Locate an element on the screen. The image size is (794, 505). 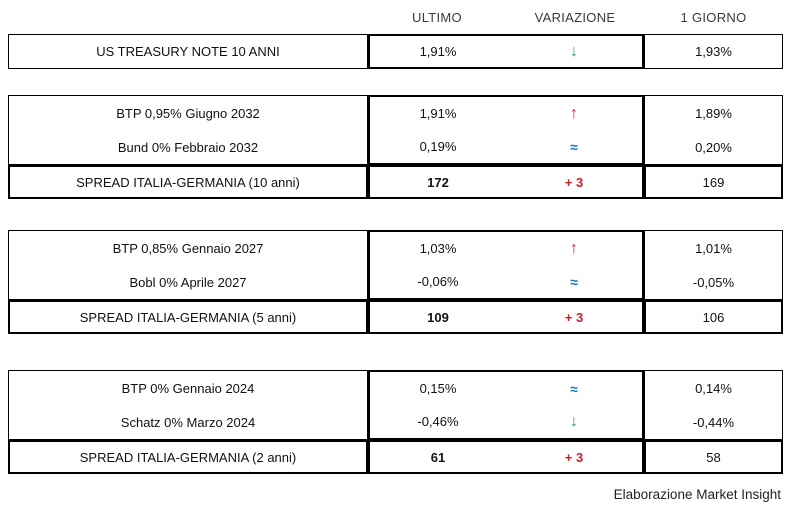
spread-value: 172 is located at coordinates (438, 182).